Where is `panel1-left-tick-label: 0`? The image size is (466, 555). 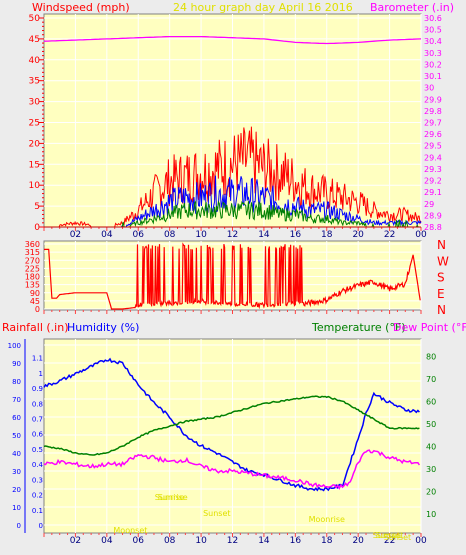 panel1-left-tick-label: 0 is located at coordinates (37, 228).